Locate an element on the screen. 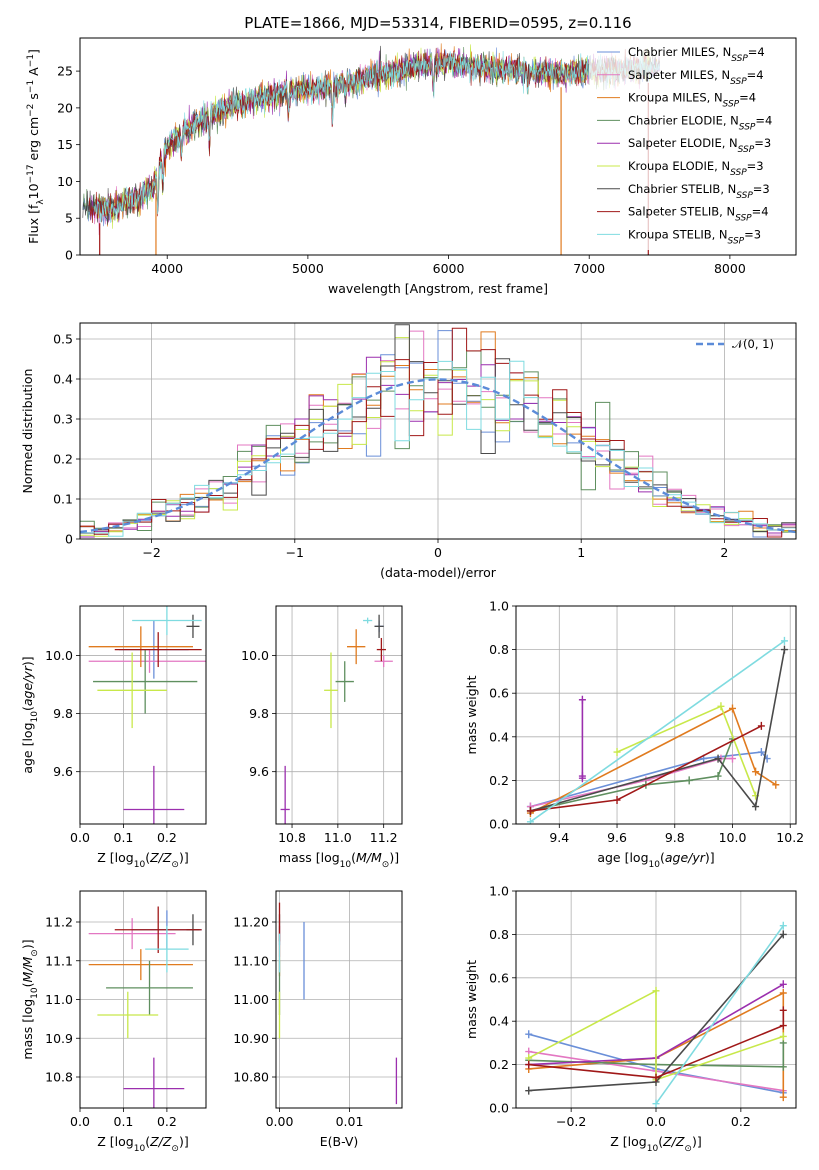  x-axis-label-part: age/yr is located at coordinates (685, 857).